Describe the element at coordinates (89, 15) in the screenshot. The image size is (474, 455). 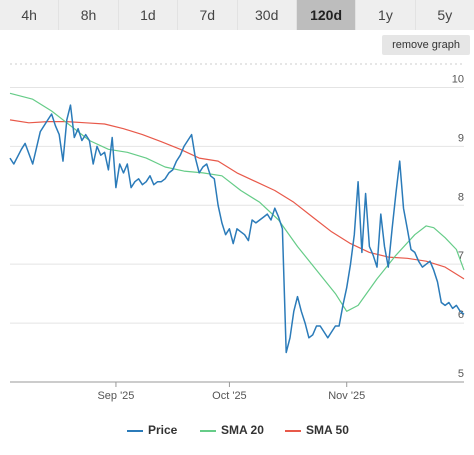
I see `range-tab-8h: 8h` at that location.